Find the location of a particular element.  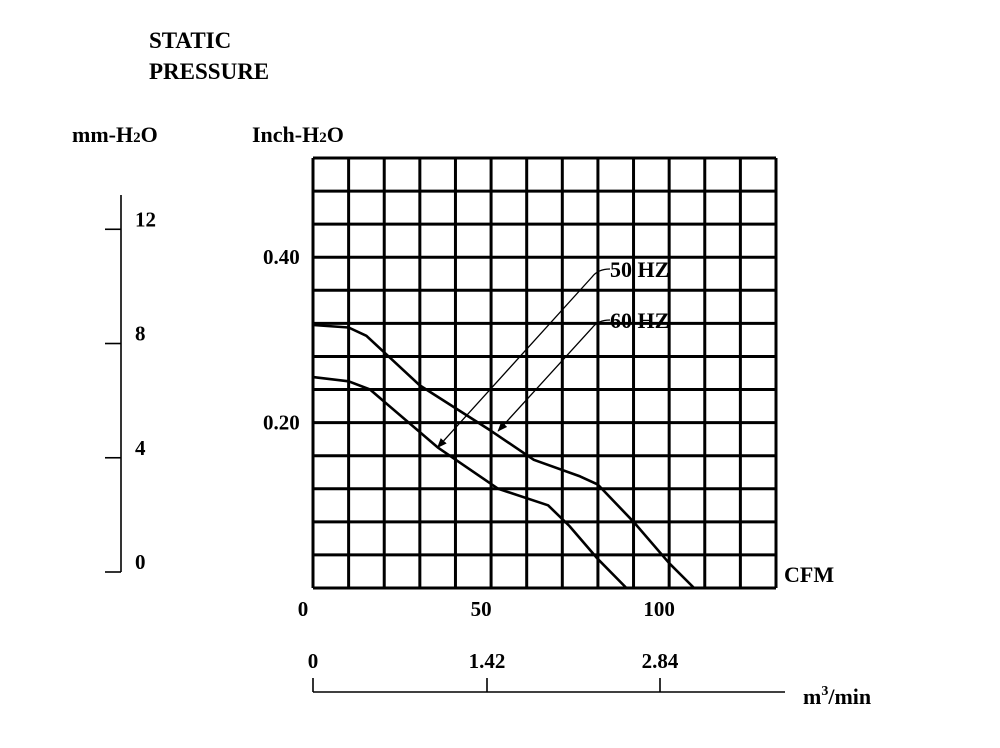

performance-curves is located at coordinates (504, 456).